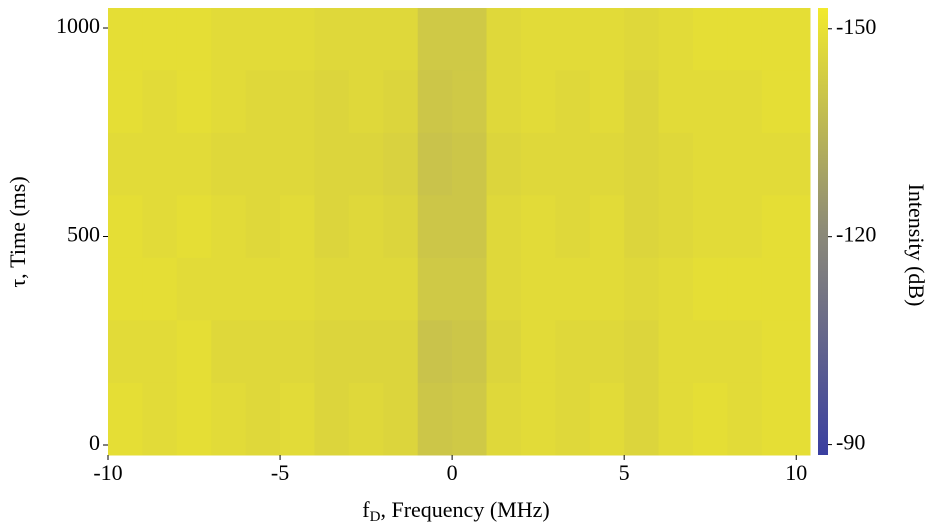 The image size is (933, 530). I want to click on x-tick-label: 5, so click(624, 472).